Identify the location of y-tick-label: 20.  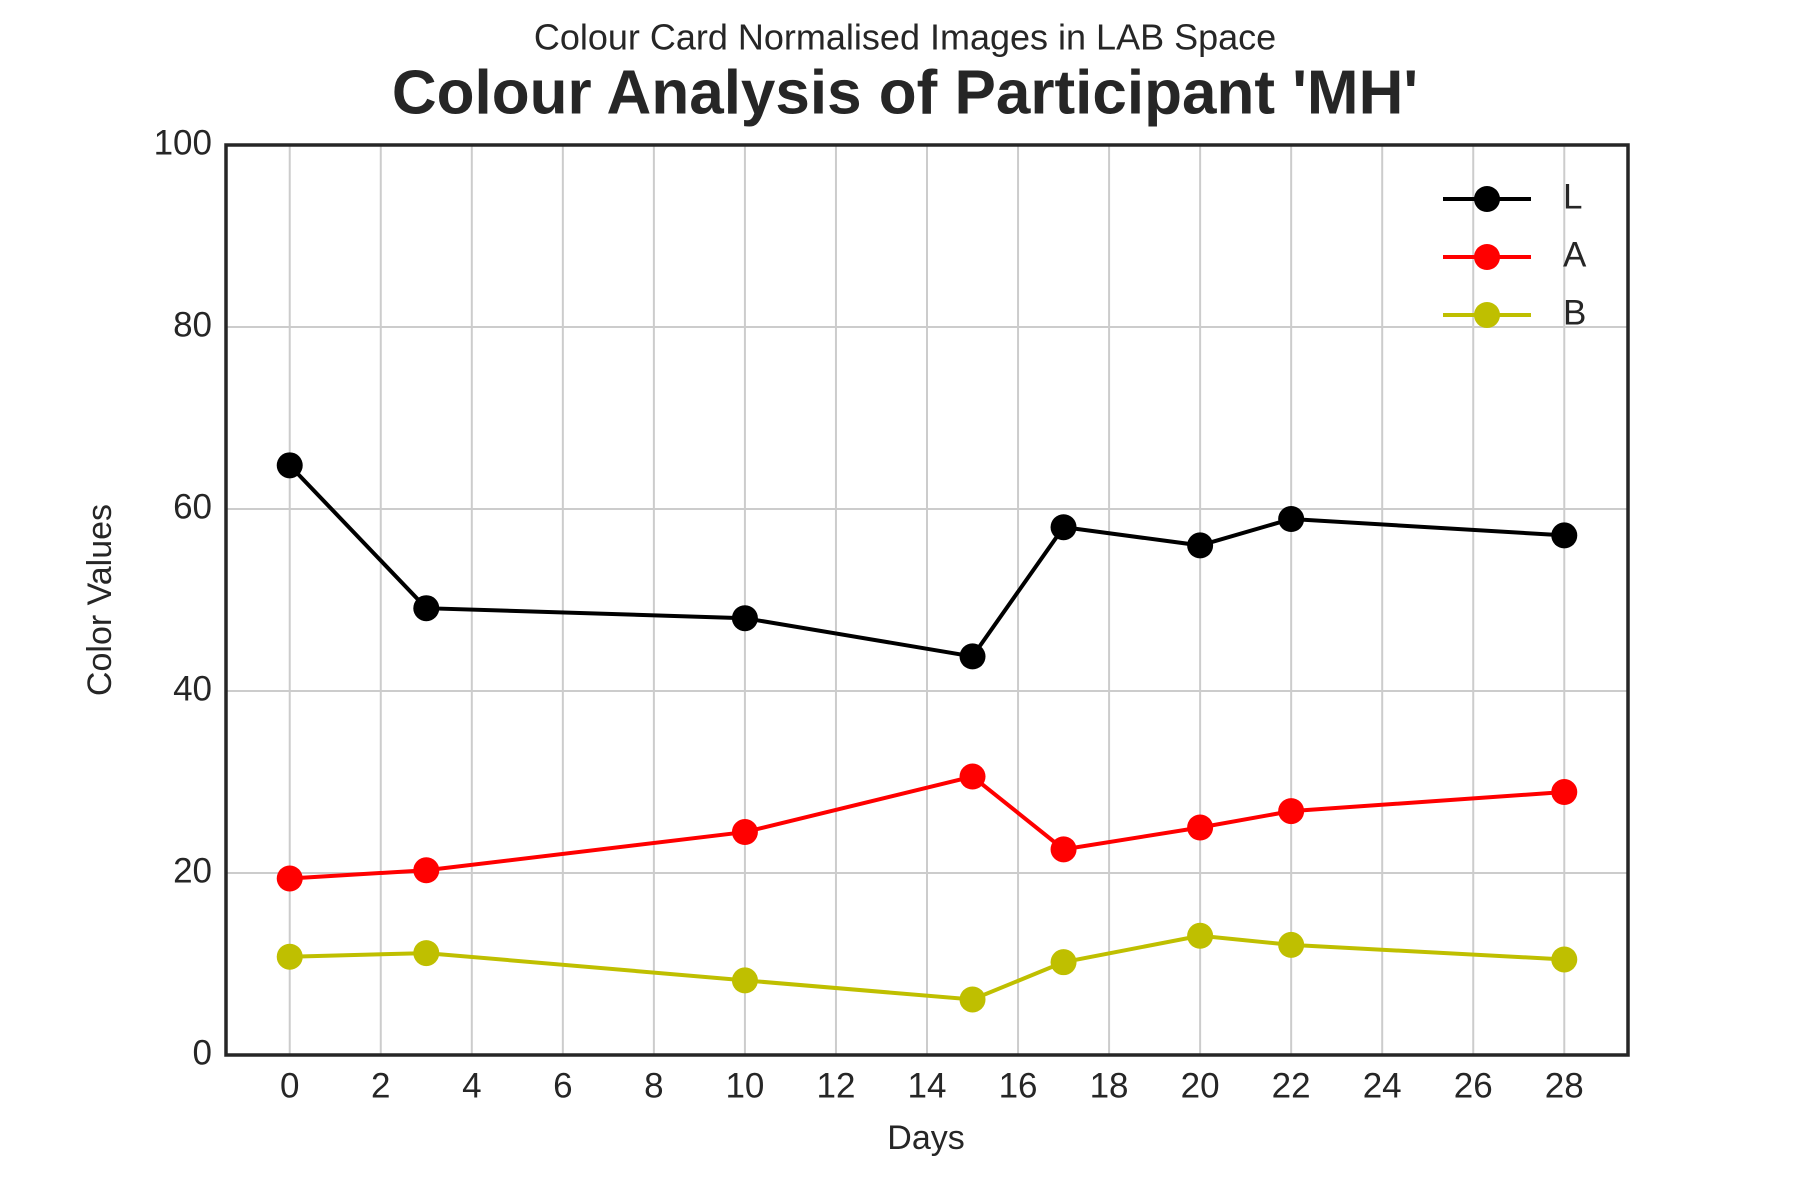
(192, 870).